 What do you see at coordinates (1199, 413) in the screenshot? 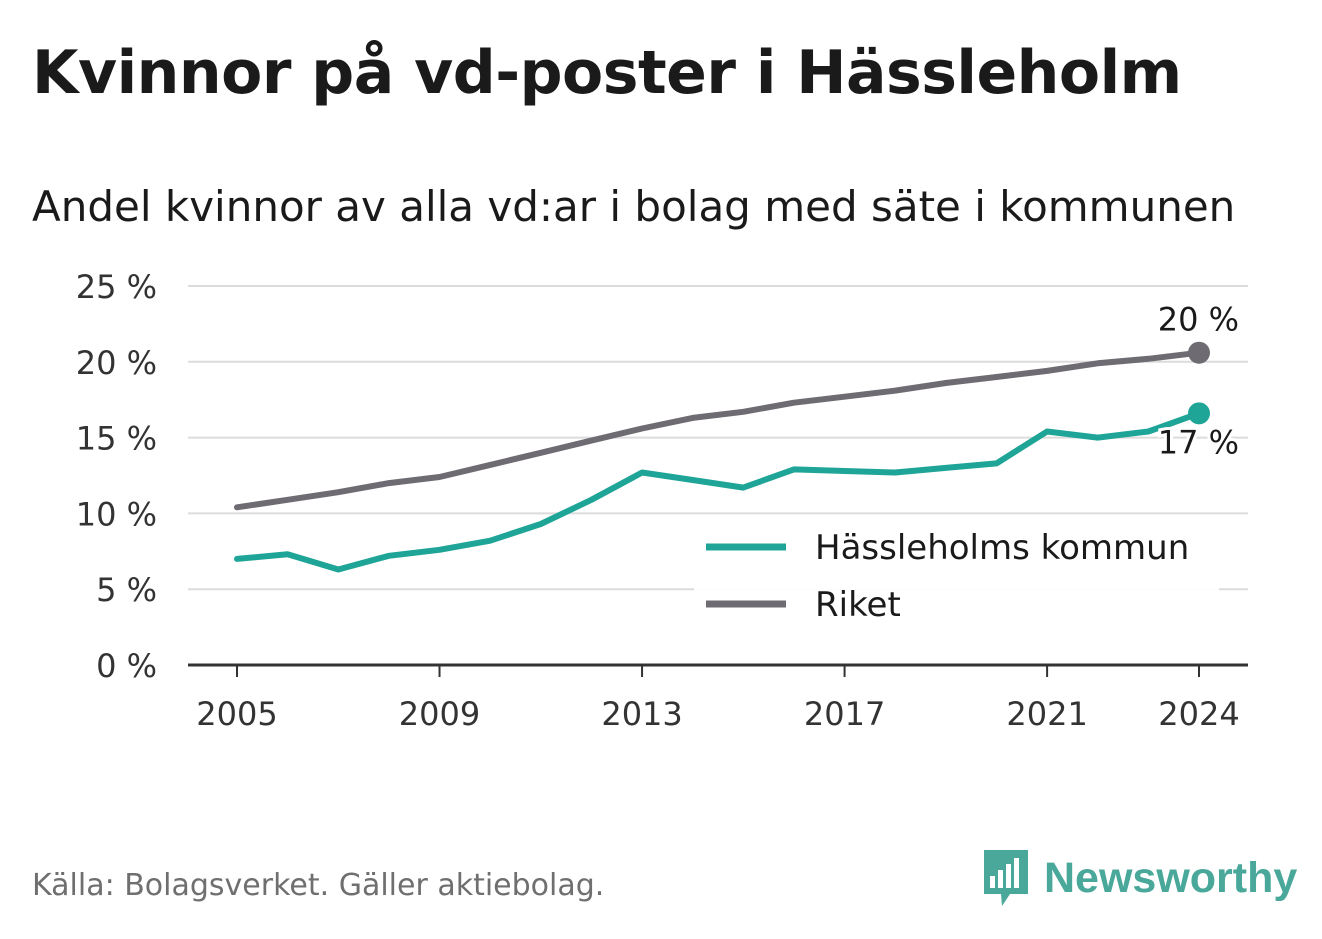
I see `end-marker-hassleholm` at bounding box center [1199, 413].